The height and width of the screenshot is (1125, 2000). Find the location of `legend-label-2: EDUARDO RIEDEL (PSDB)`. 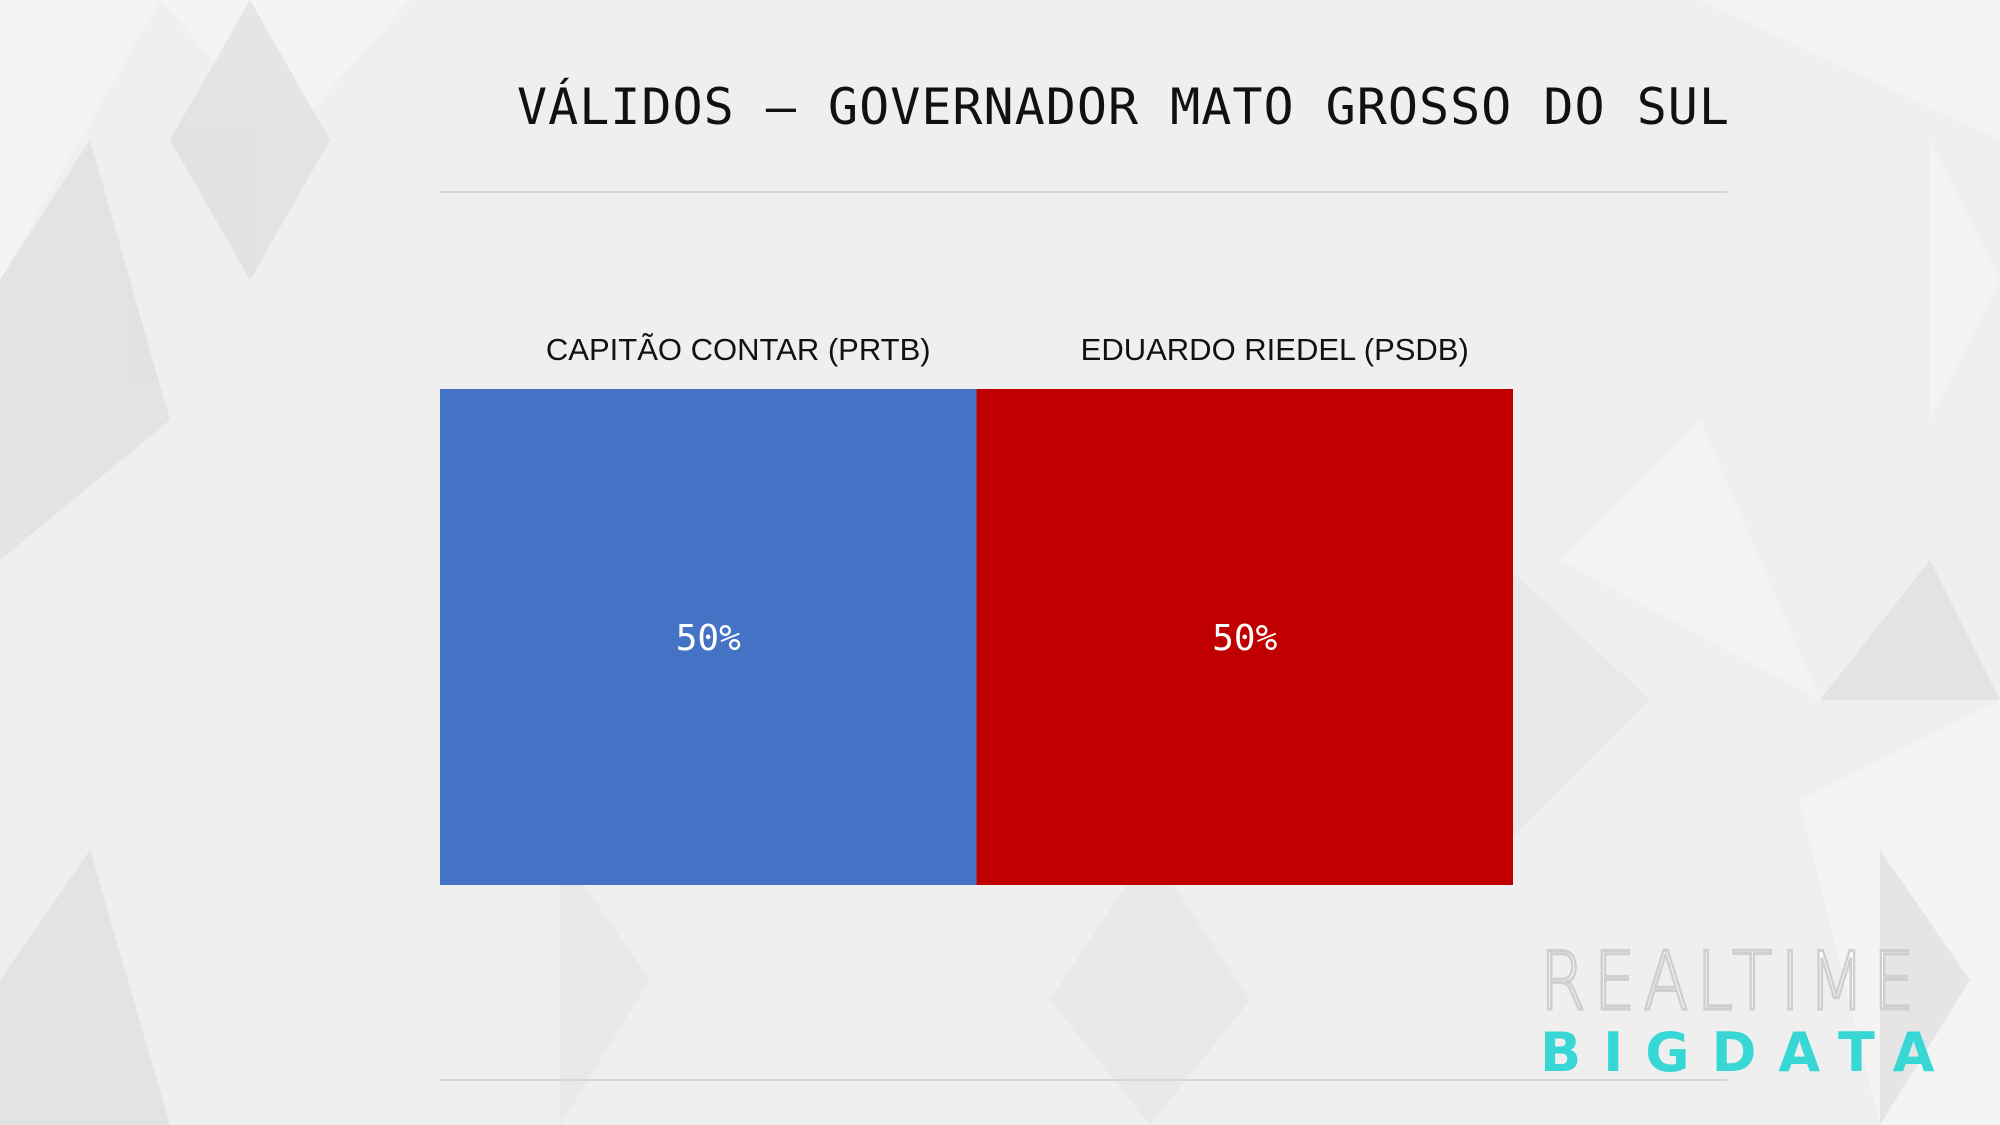

legend-label-2: EDUARDO RIEDEL (PSDB) is located at coordinates (1275, 349).